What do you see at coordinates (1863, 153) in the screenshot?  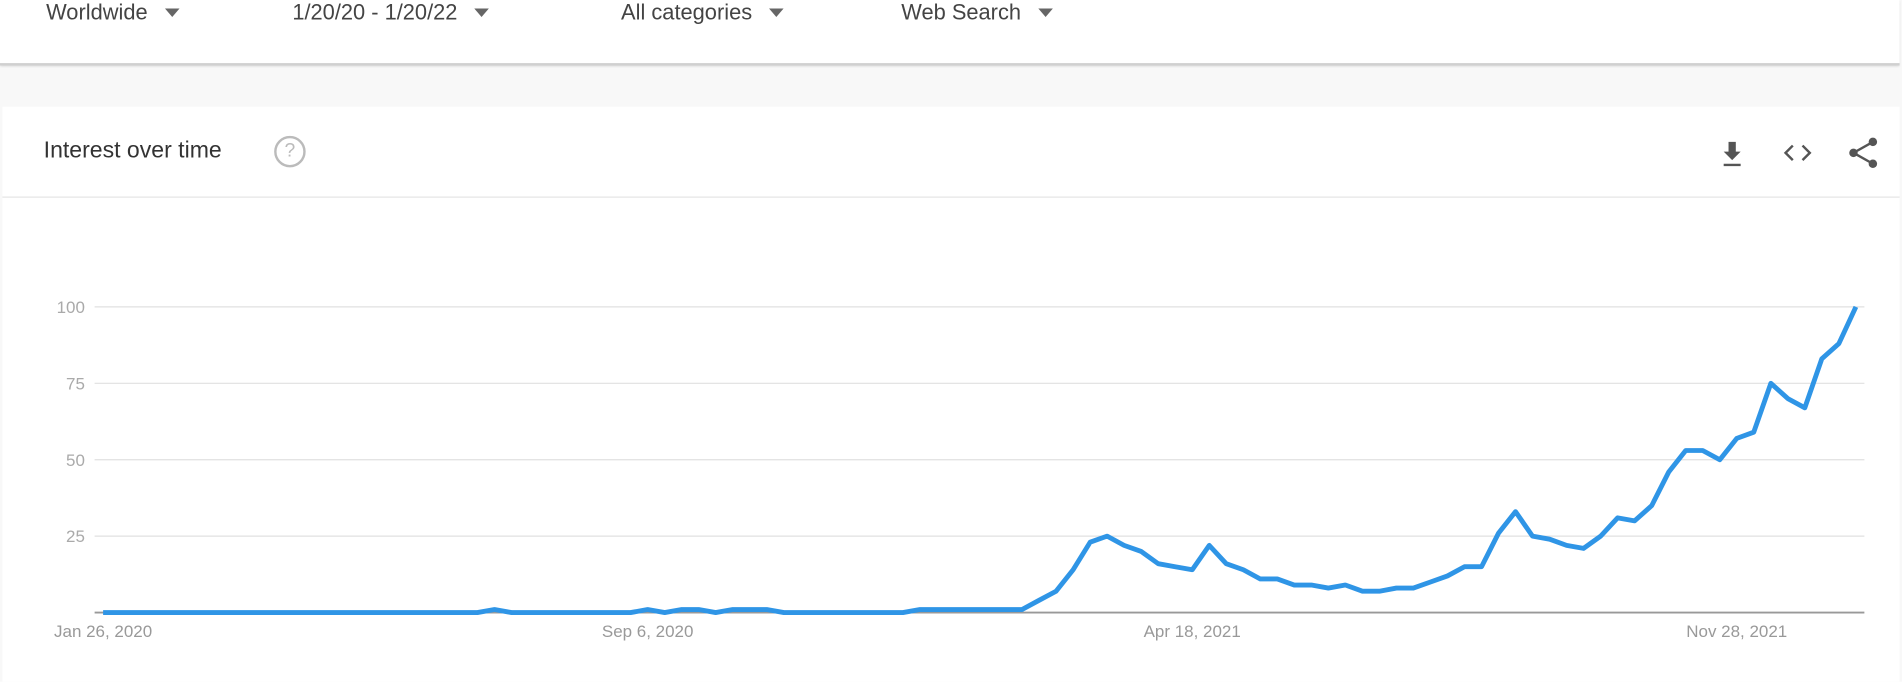 I see `share-icon` at bounding box center [1863, 153].